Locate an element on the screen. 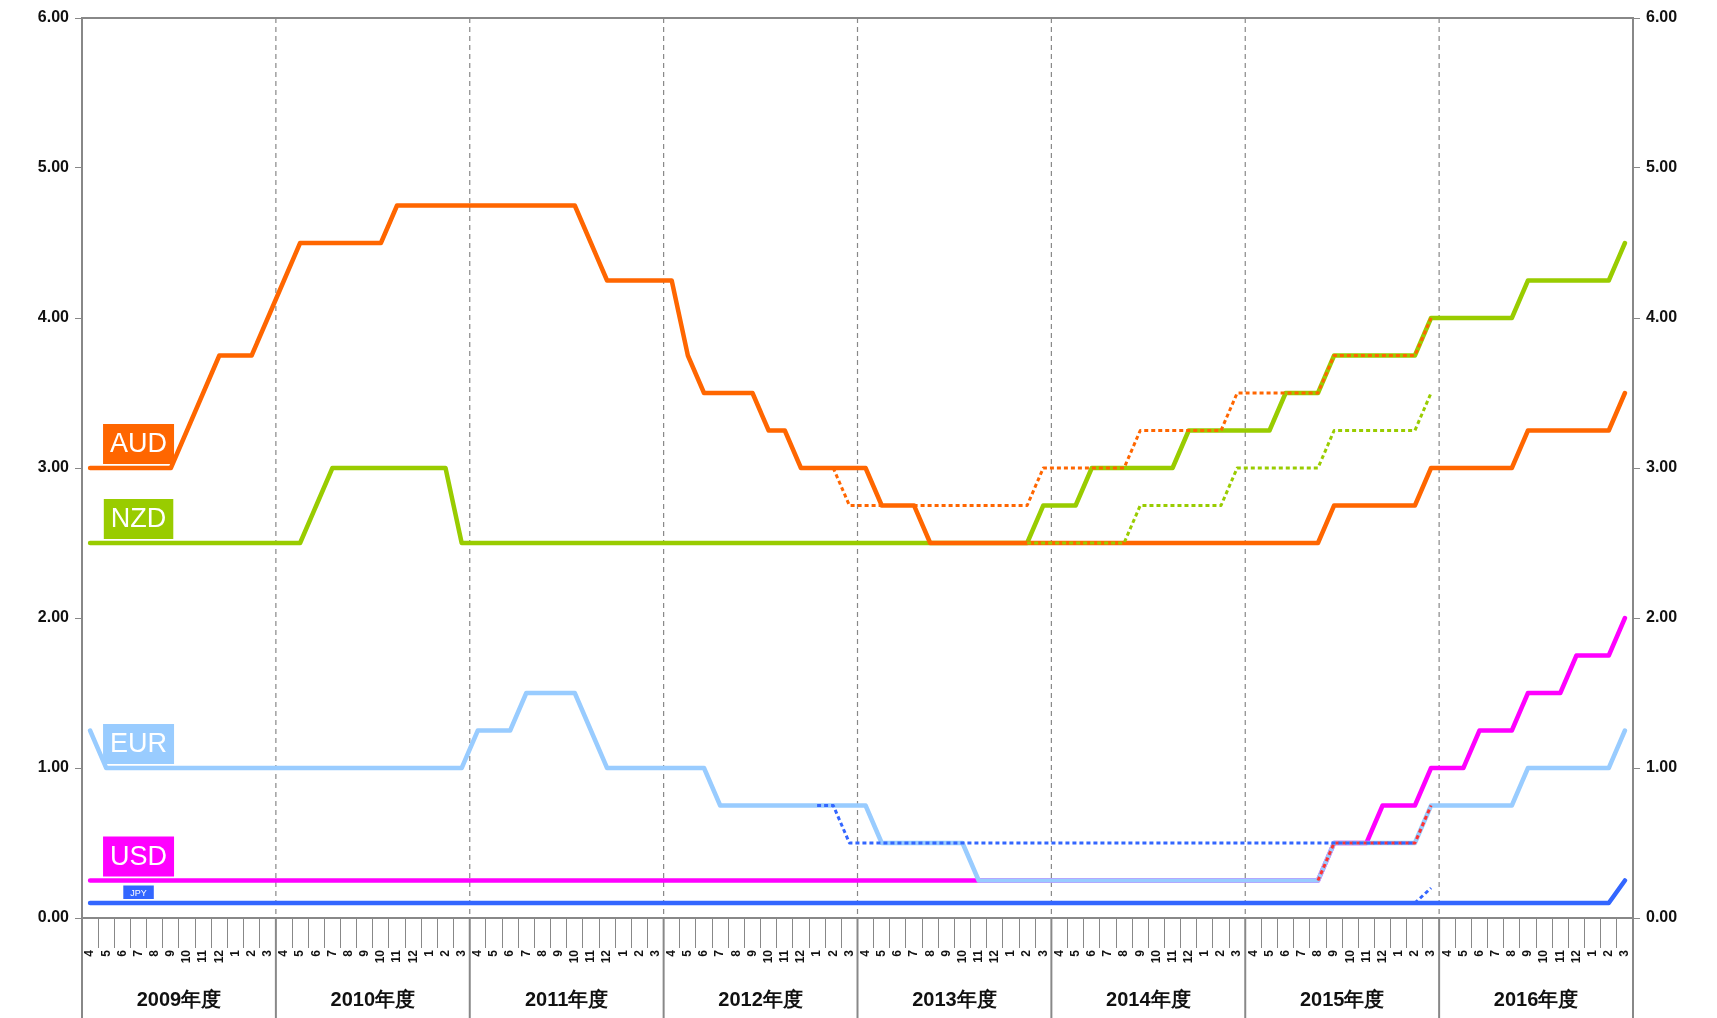 The height and width of the screenshot is (1018, 1717). series-label: USD is located at coordinates (139, 855).